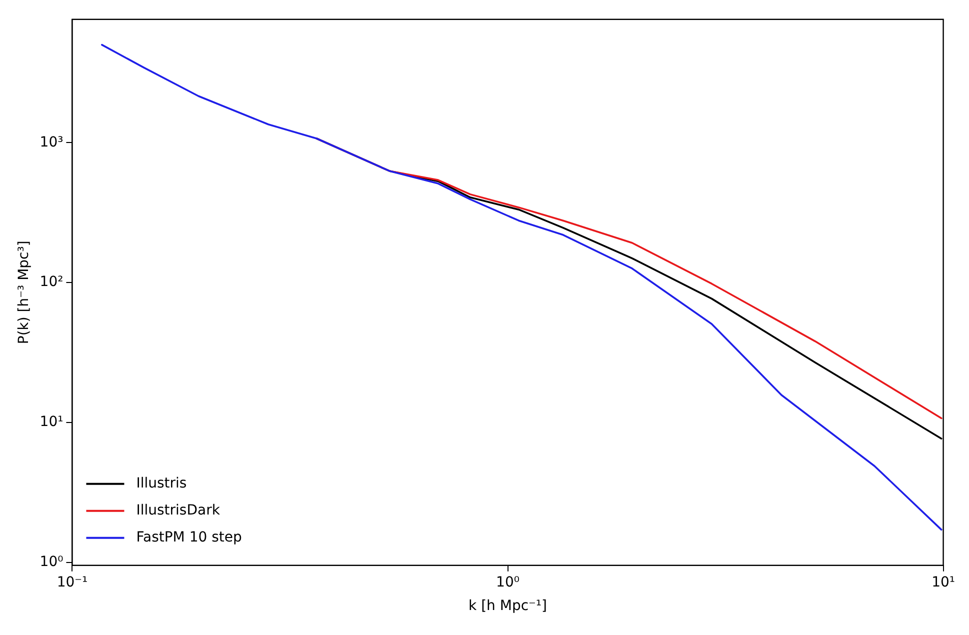  Describe the element at coordinates (944, 582) in the screenshot. I see `x-tick-label: 10¹` at that location.